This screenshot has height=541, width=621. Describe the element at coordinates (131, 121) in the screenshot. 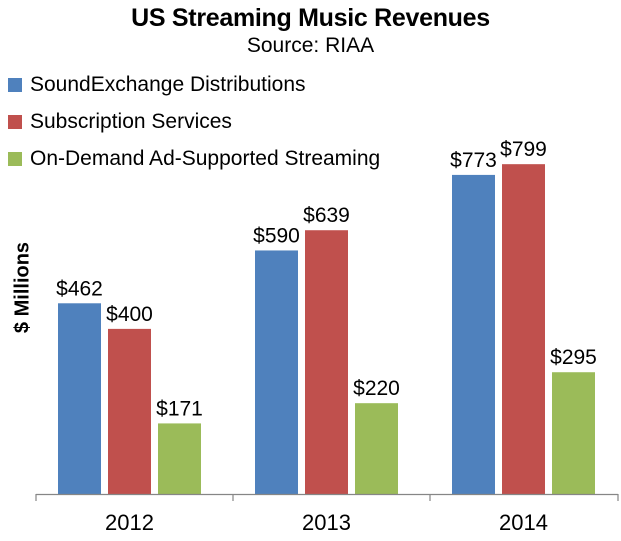

I see `legend-label-subscription: Subscription Services` at that location.